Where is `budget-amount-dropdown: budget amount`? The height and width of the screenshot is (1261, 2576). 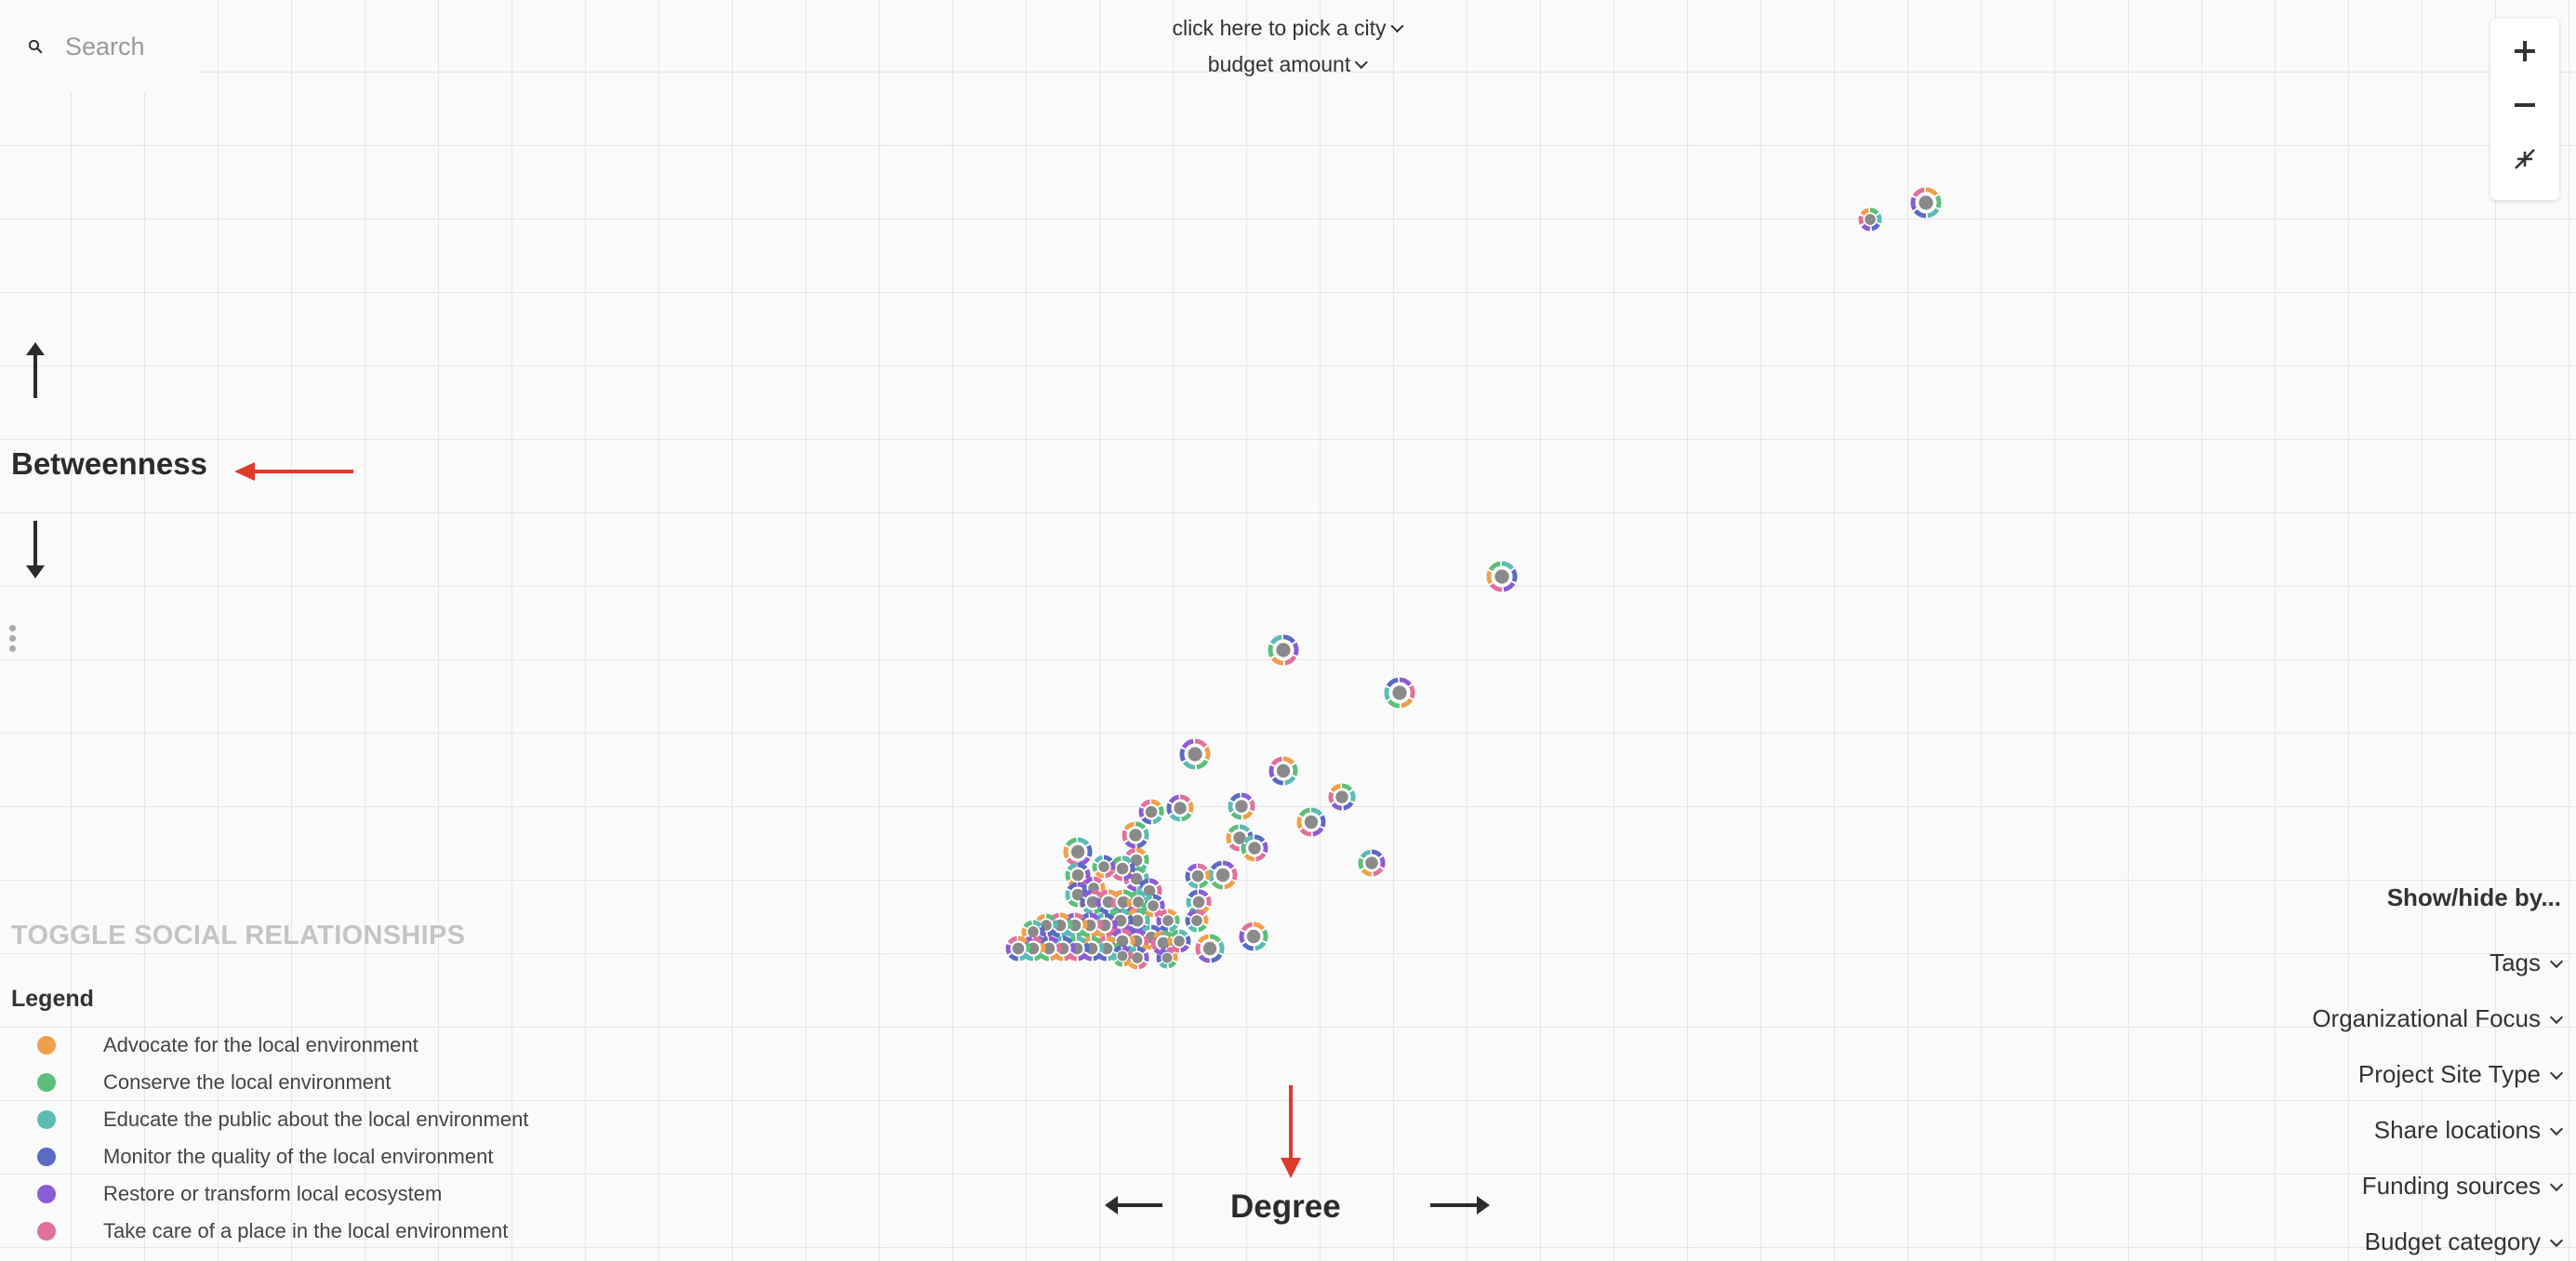 budget-amount-dropdown: budget amount is located at coordinates (1288, 64).